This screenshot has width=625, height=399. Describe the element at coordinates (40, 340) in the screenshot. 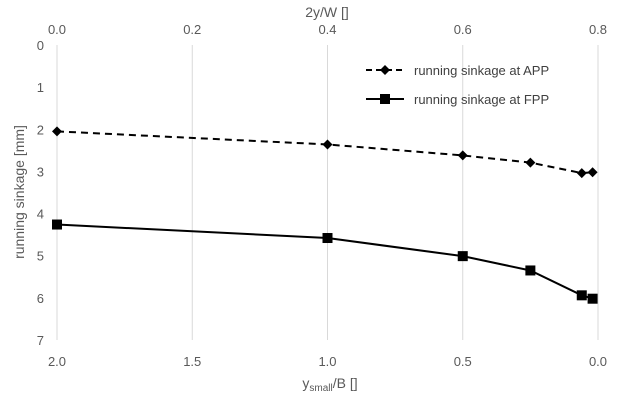

I see `y-tick-label-7: 7` at that location.